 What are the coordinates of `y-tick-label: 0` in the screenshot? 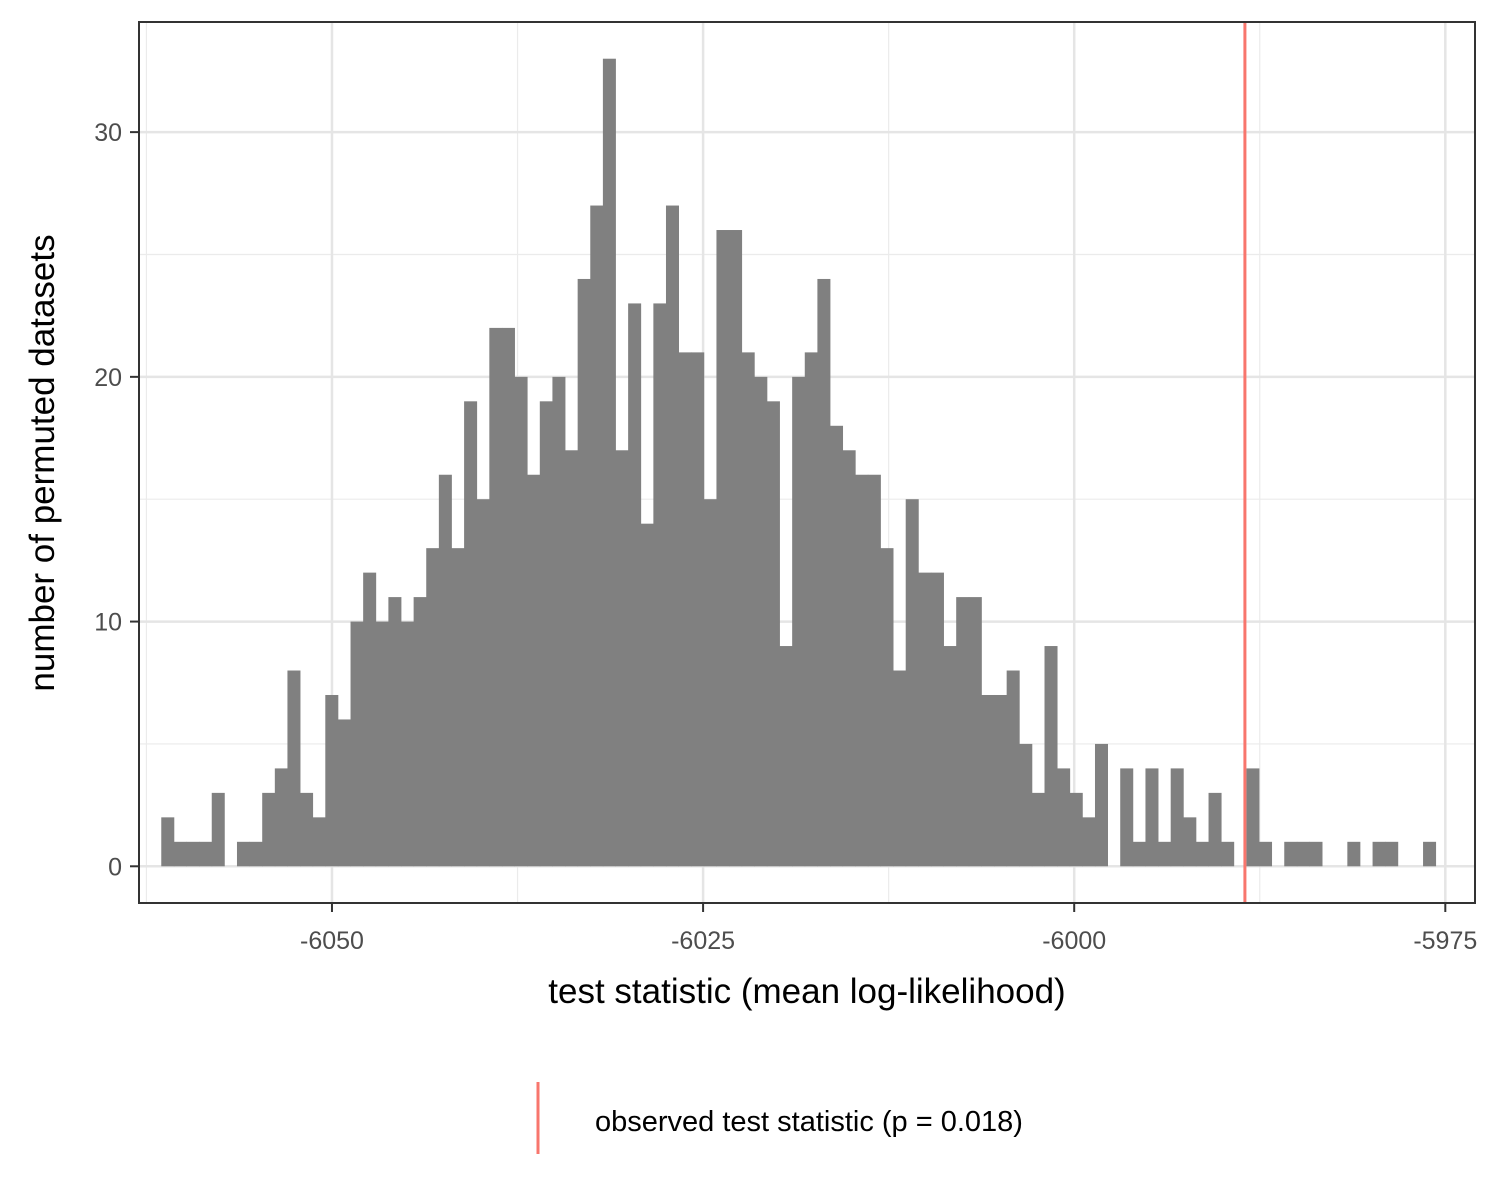 It's located at (115, 867).